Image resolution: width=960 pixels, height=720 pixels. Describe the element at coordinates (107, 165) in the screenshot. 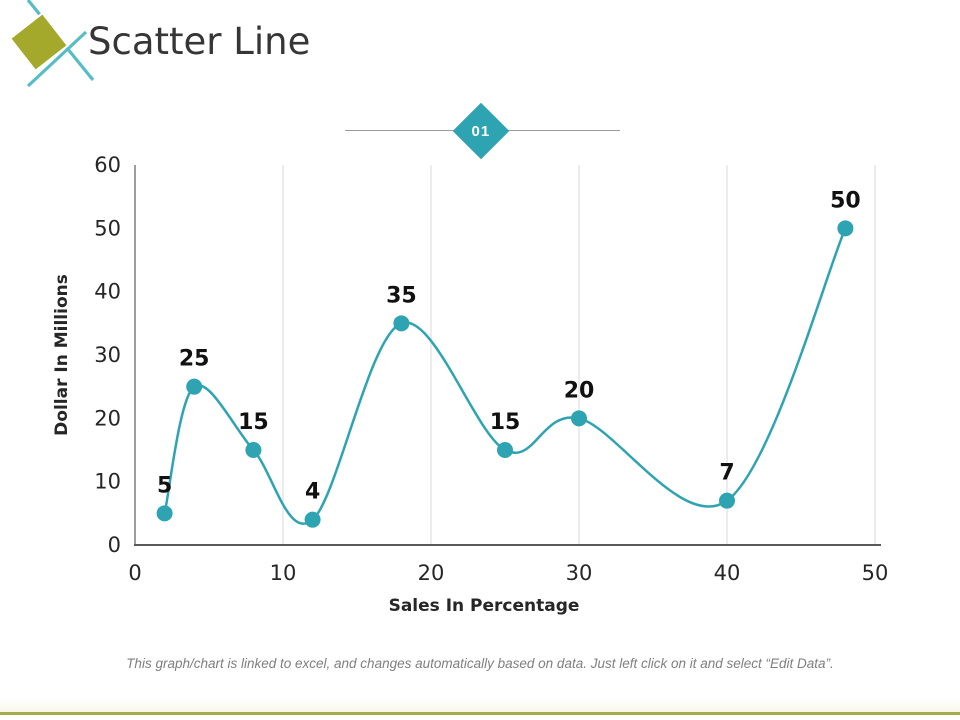

I see `y-tick-label: 60` at that location.